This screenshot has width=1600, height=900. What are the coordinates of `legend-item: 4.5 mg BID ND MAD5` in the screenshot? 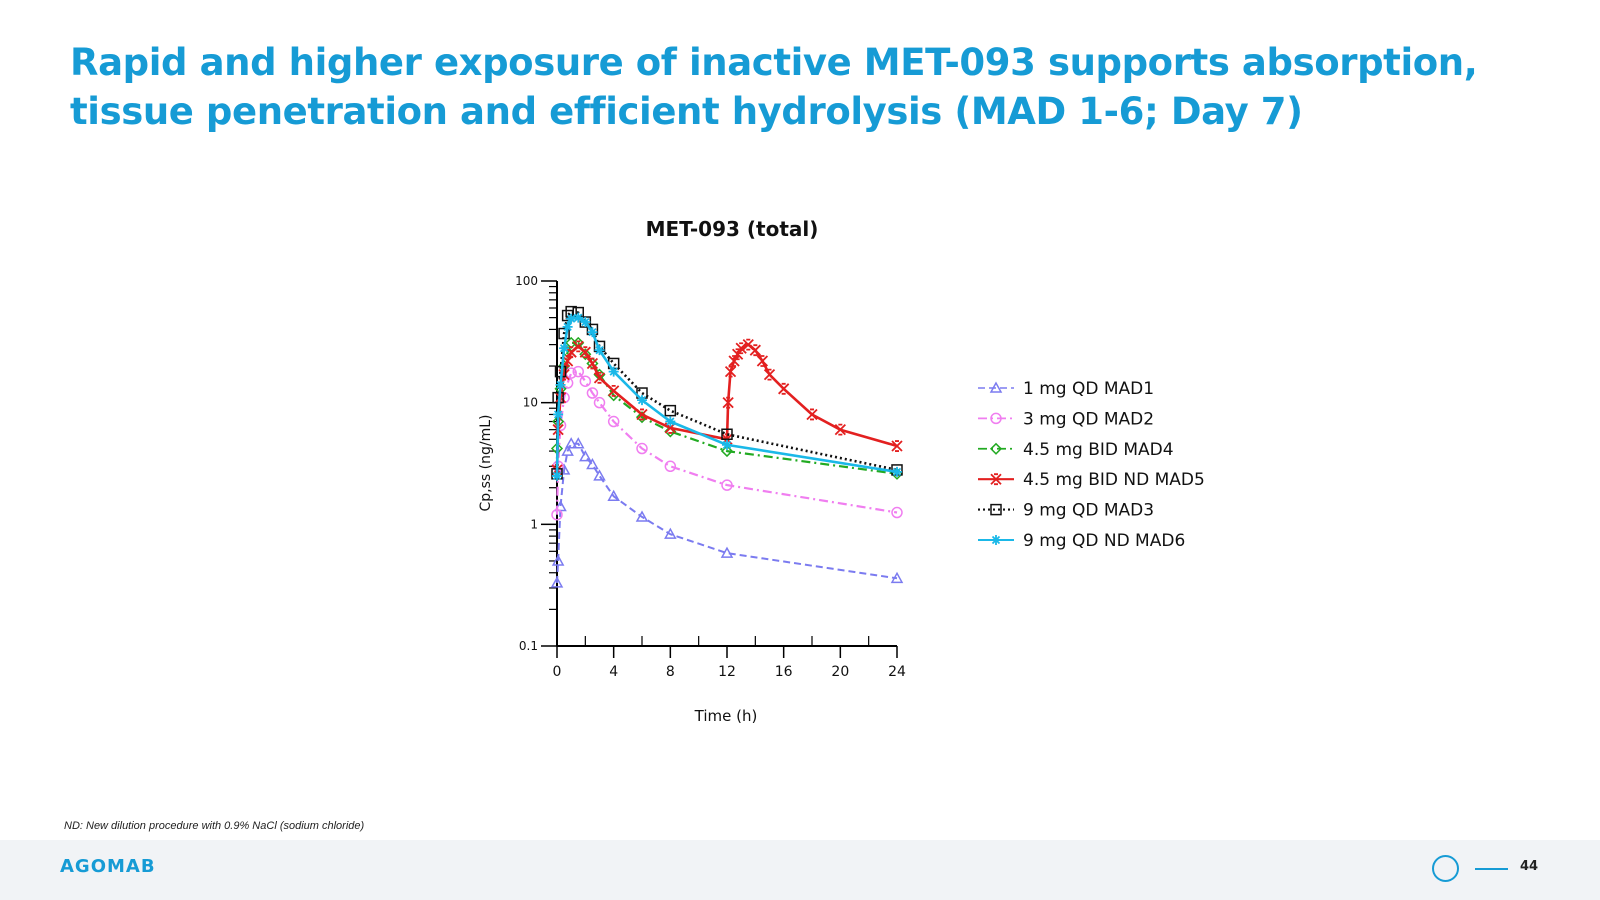 It's located at (1091, 480).